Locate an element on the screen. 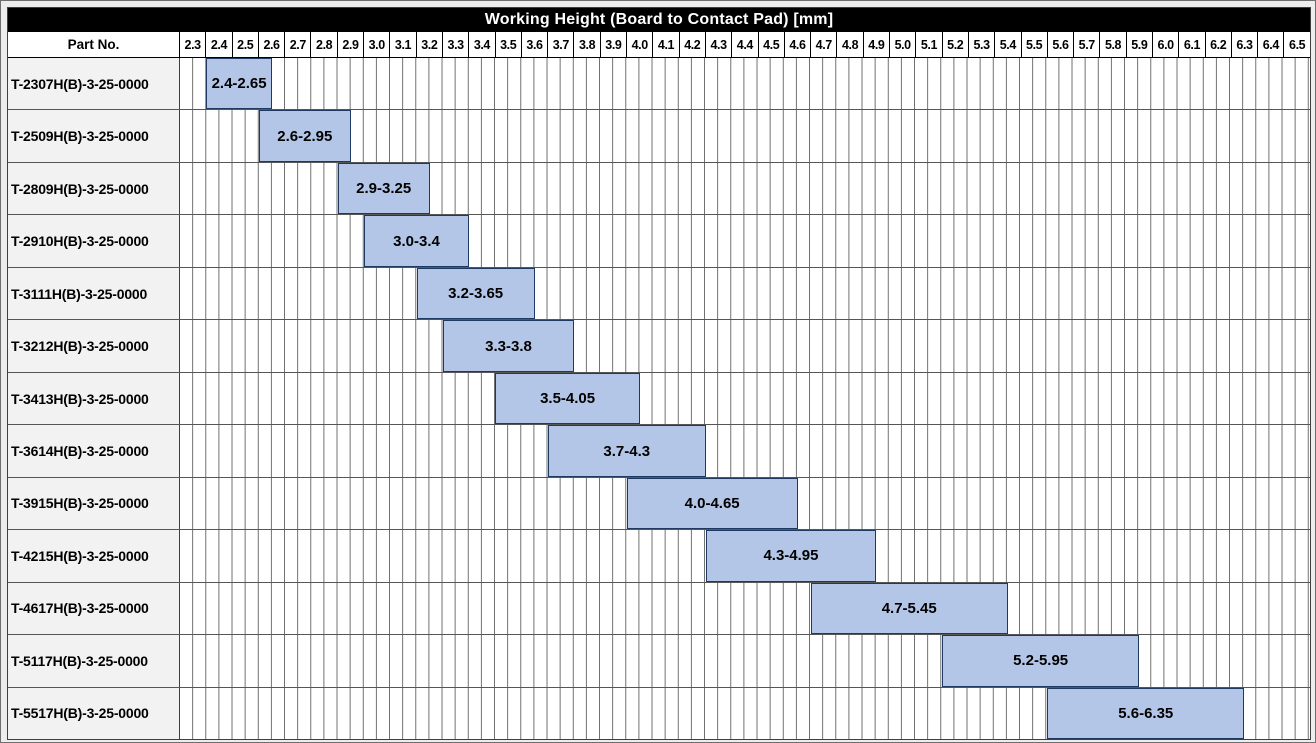 Image resolution: width=1316 pixels, height=743 pixels. range-bar-label: 3.0-3.4 is located at coordinates (416, 241).